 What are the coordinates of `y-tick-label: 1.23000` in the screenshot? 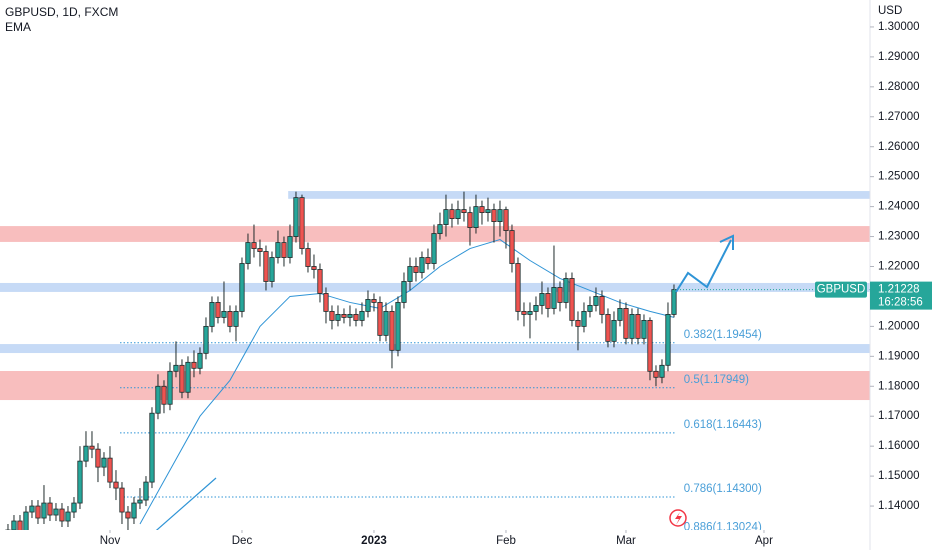 It's located at (899, 237).